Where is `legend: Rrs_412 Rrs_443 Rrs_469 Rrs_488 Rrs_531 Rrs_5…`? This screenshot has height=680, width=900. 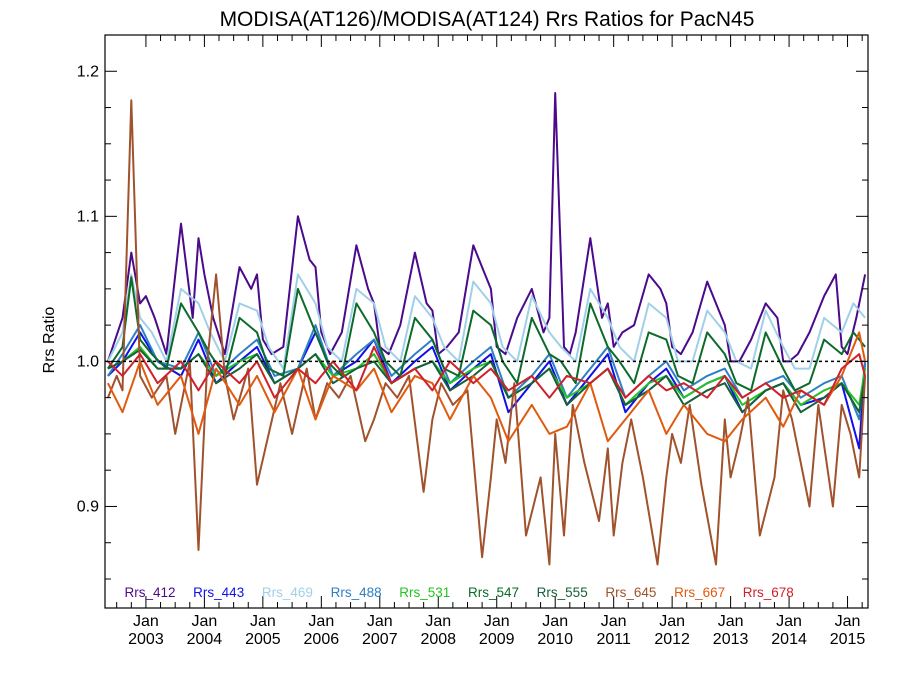
legend: Rrs_412 Rrs_443 Rrs_469 Rrs_488 Rrs_531 Rrs_5… is located at coordinates (458, 592).